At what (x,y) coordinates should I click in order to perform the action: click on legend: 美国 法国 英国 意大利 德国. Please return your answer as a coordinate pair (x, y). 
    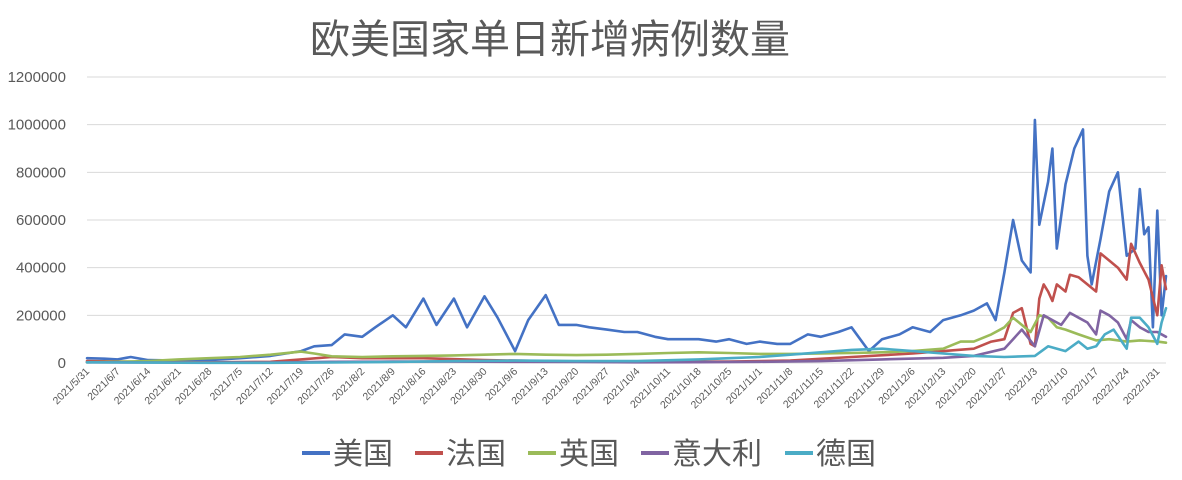
    Looking at the image, I should click on (589, 454).